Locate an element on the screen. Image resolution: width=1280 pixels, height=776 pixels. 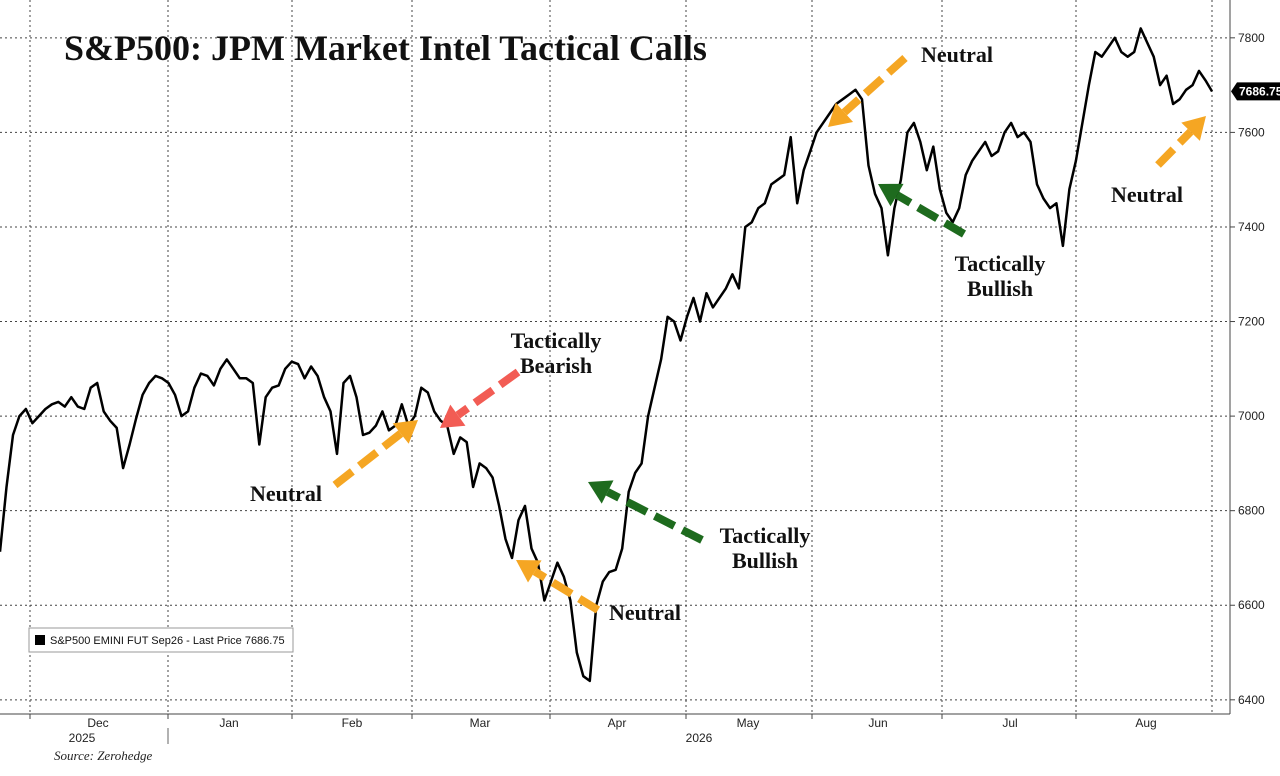
x-tick-label: Aug is located at coordinates (1145, 723).